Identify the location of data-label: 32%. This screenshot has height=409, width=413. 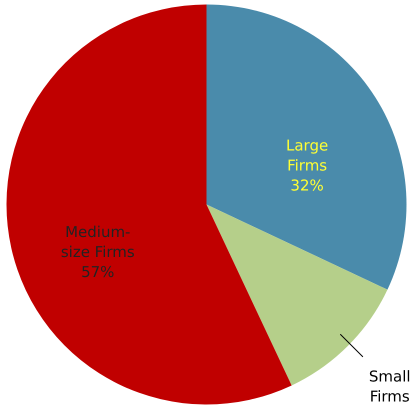
(307, 185).